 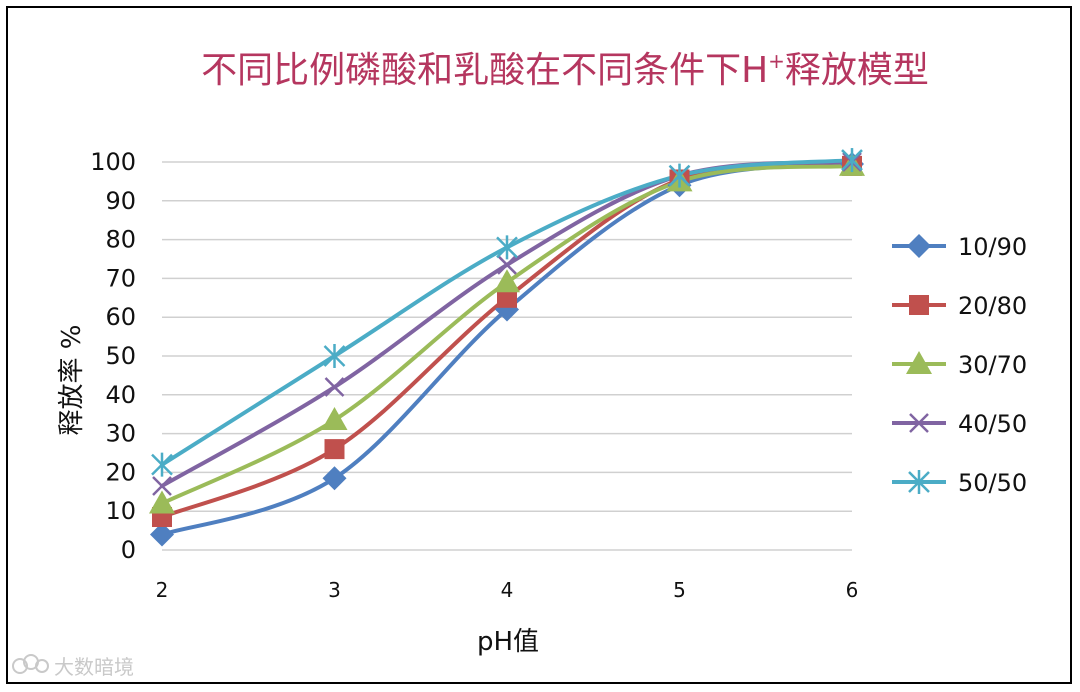 I want to click on watermark: 大数暗境, so click(x=73, y=666).